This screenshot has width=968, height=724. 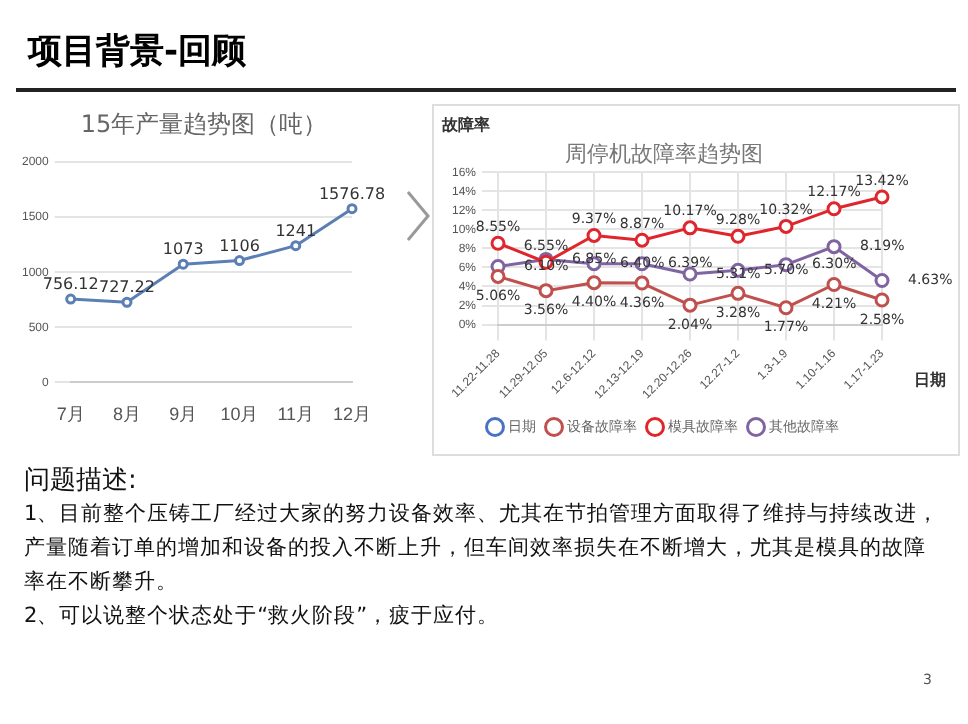 I want to click on x-tick-label: 9月, so click(x=183, y=414).